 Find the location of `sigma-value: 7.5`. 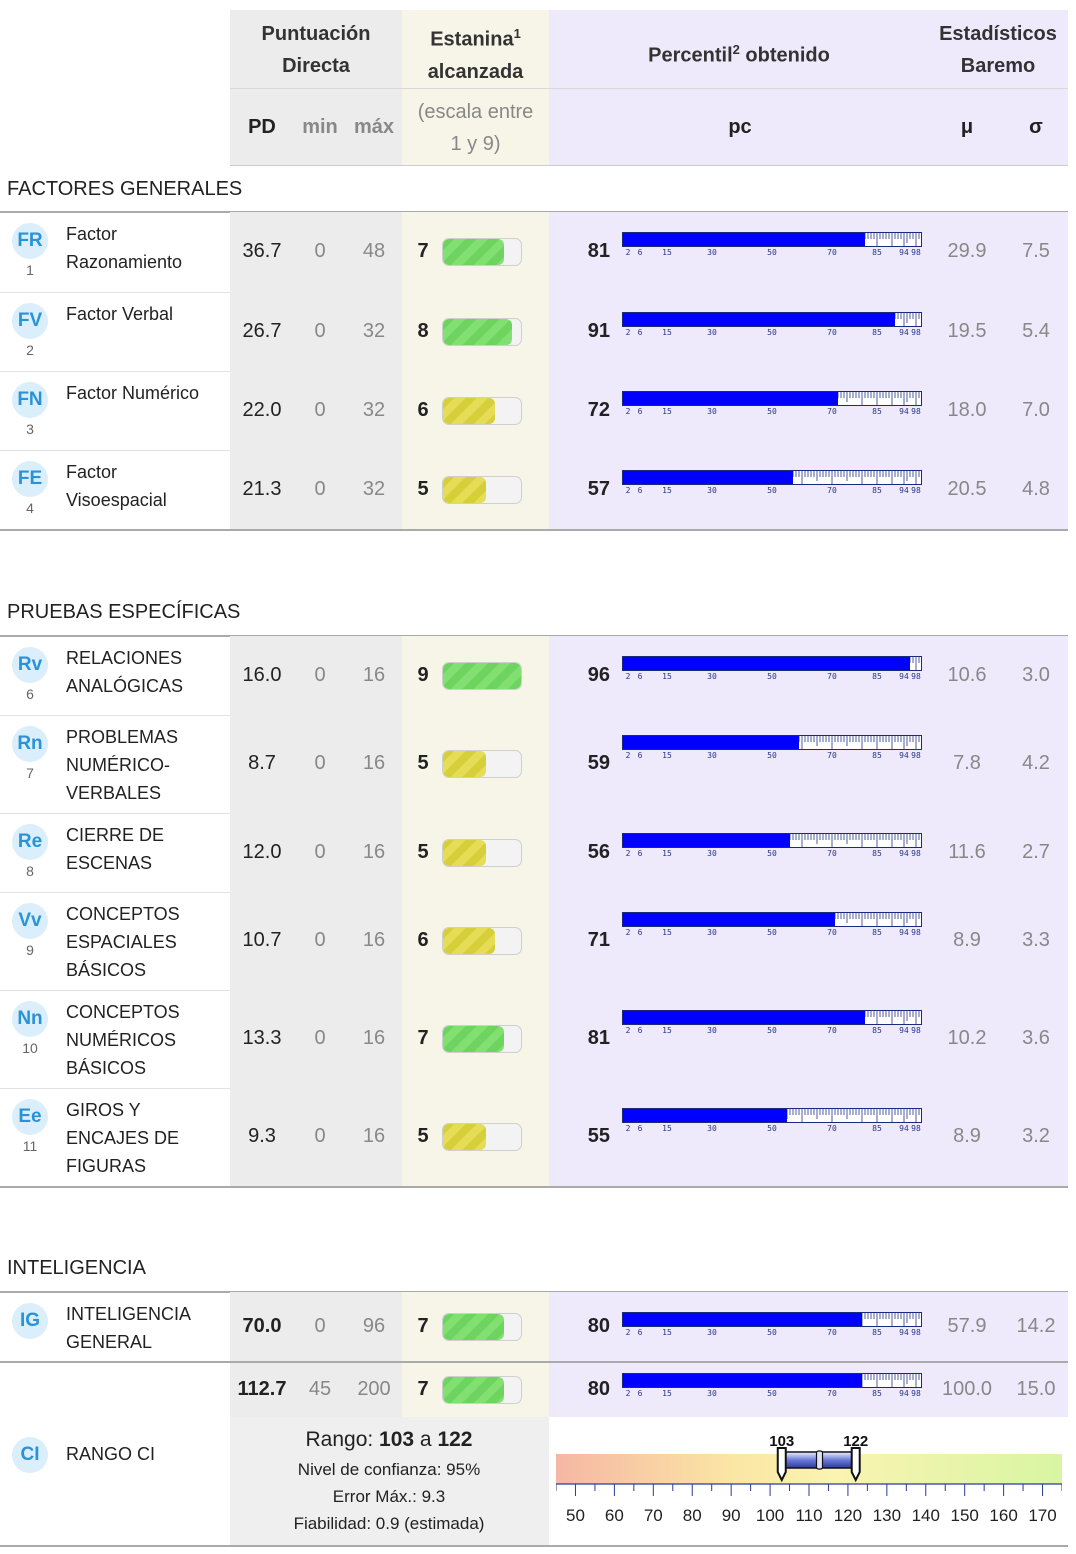

sigma-value: 7.5 is located at coordinates (1036, 251).